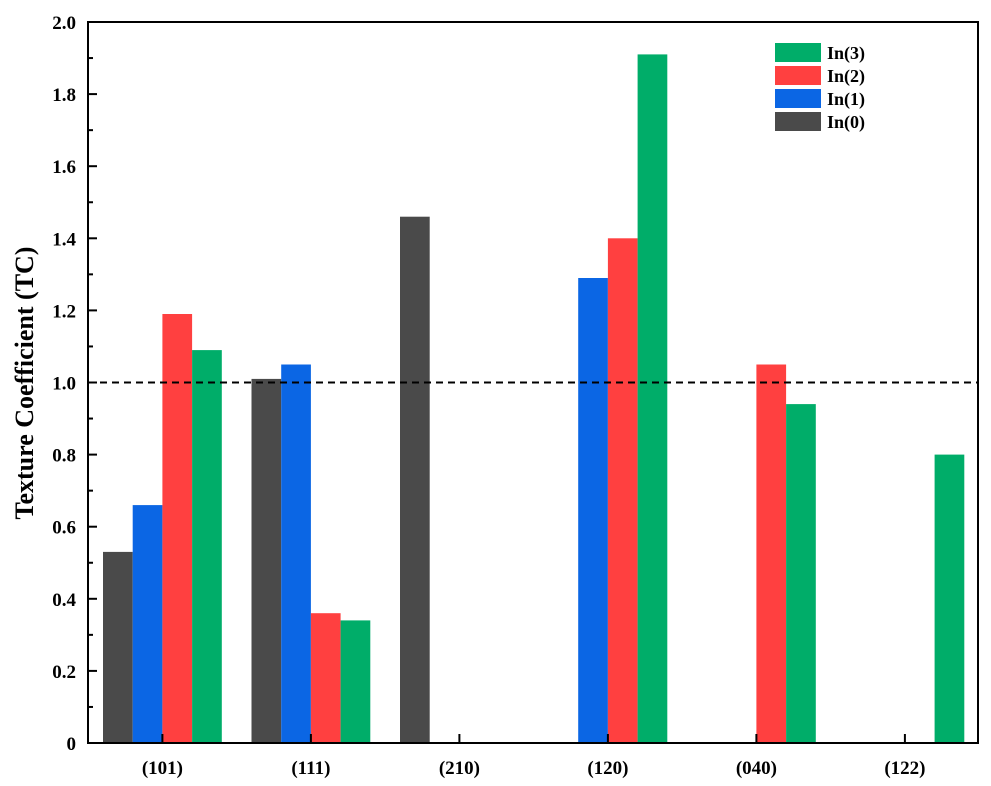 This screenshot has height=786, width=991. I want to click on y-axis-title: Texture Coefficient (TC), so click(24, 383).